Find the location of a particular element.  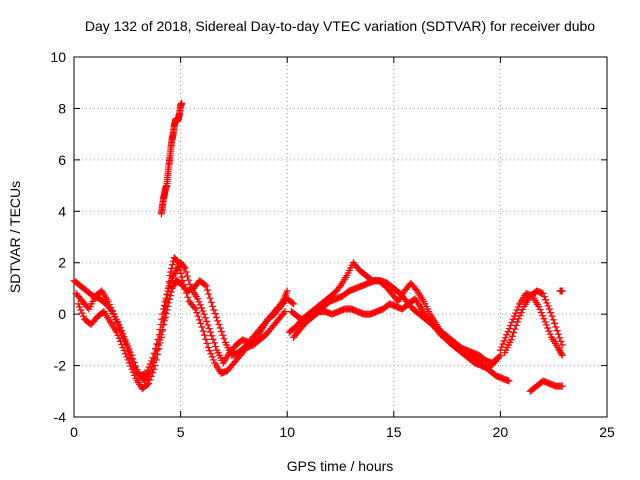

x-tick-label: 15 is located at coordinates (394, 432).